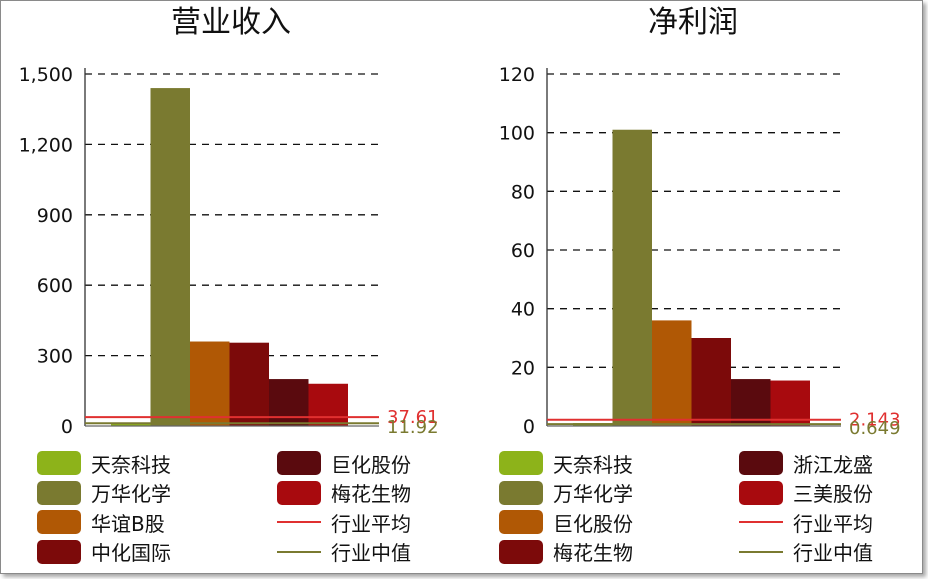  Describe the element at coordinates (693, 22) in the screenshot. I see `profit-chart-title: 净利润` at that location.